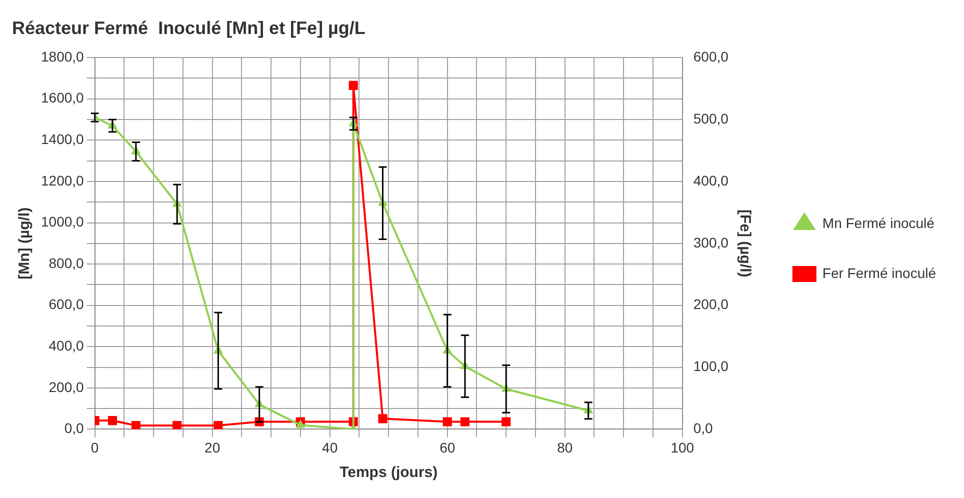 The image size is (964, 498). Describe the element at coordinates (66, 262) in the screenshot. I see `y-tick-label: 800,0` at that location.